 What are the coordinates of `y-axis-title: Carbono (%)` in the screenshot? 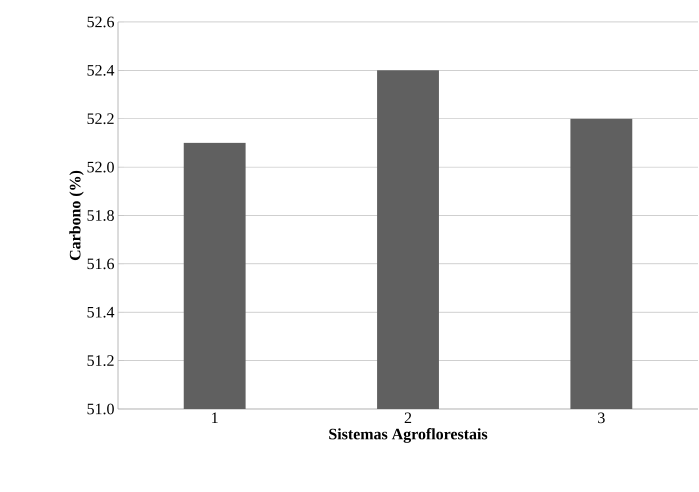 It's located at (76, 215).